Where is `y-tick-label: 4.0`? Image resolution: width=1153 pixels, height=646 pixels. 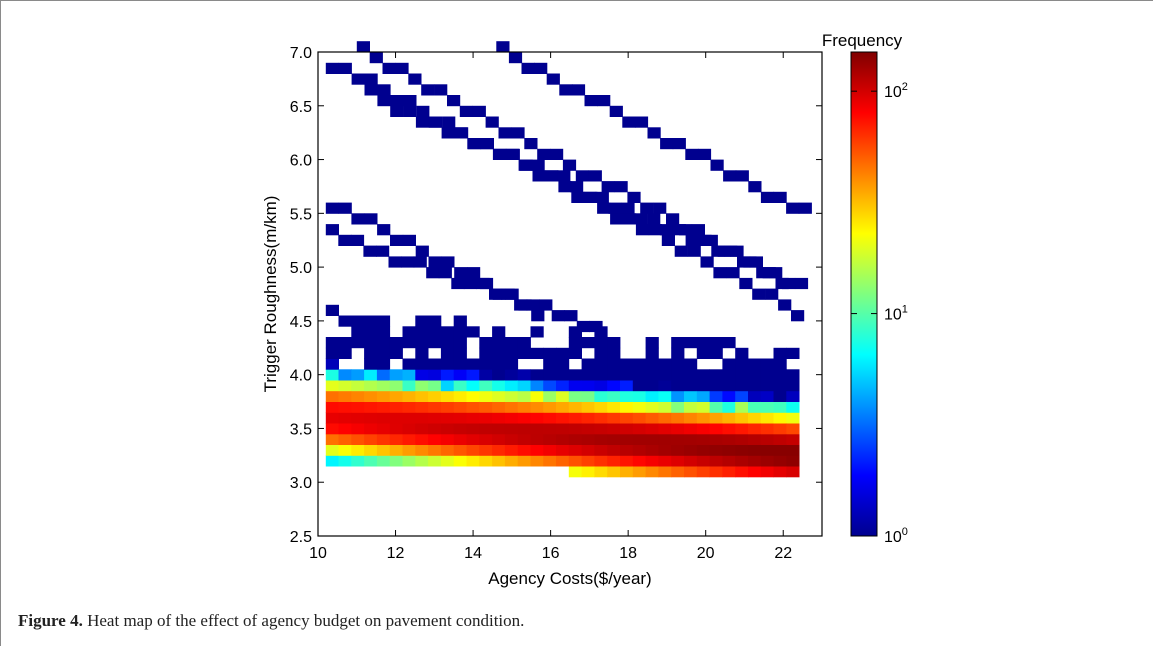 y-tick-label: 4.0 is located at coordinates (301, 376).